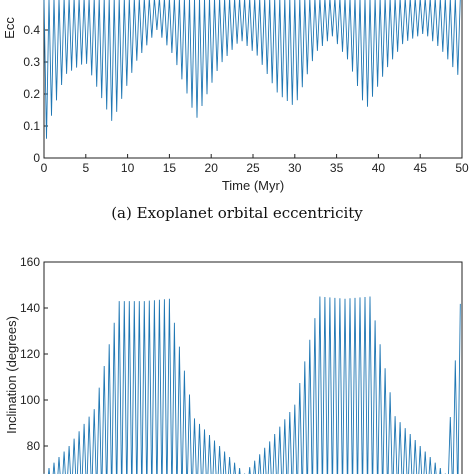 This screenshot has width=474, height=474. Describe the element at coordinates (9, 28) in the screenshot. I see `eccentricity-y-axis-label: Ecc` at that location.